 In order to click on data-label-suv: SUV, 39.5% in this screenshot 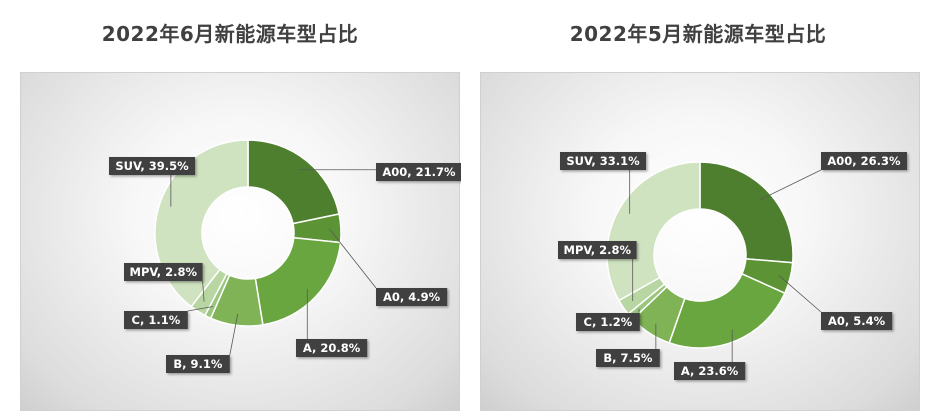, I will do `click(152, 166)`.